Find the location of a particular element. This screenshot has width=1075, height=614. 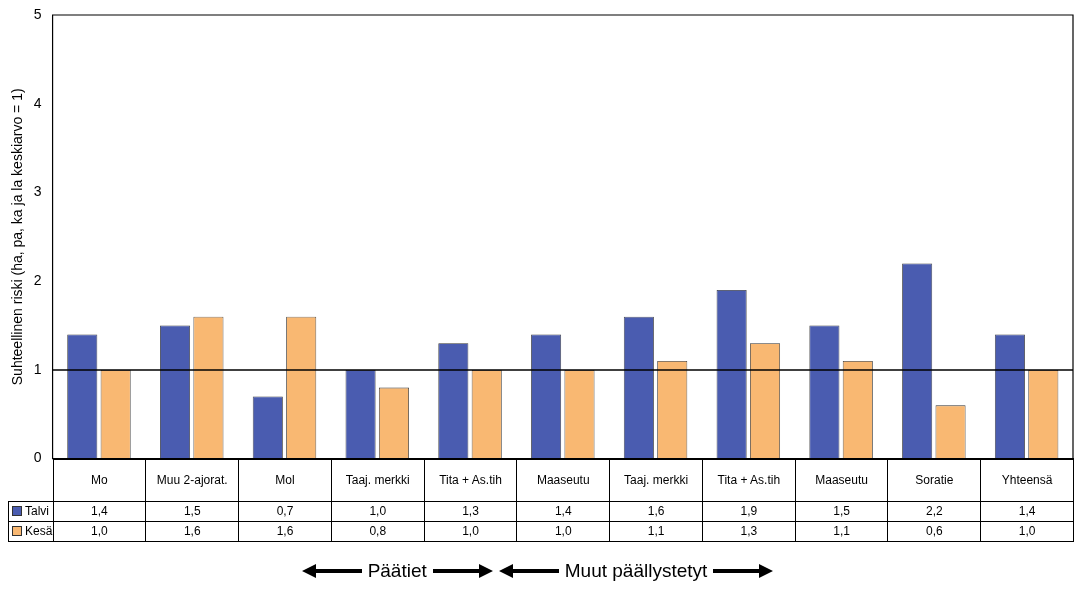

data-label: 1,9 is located at coordinates (748, 511).